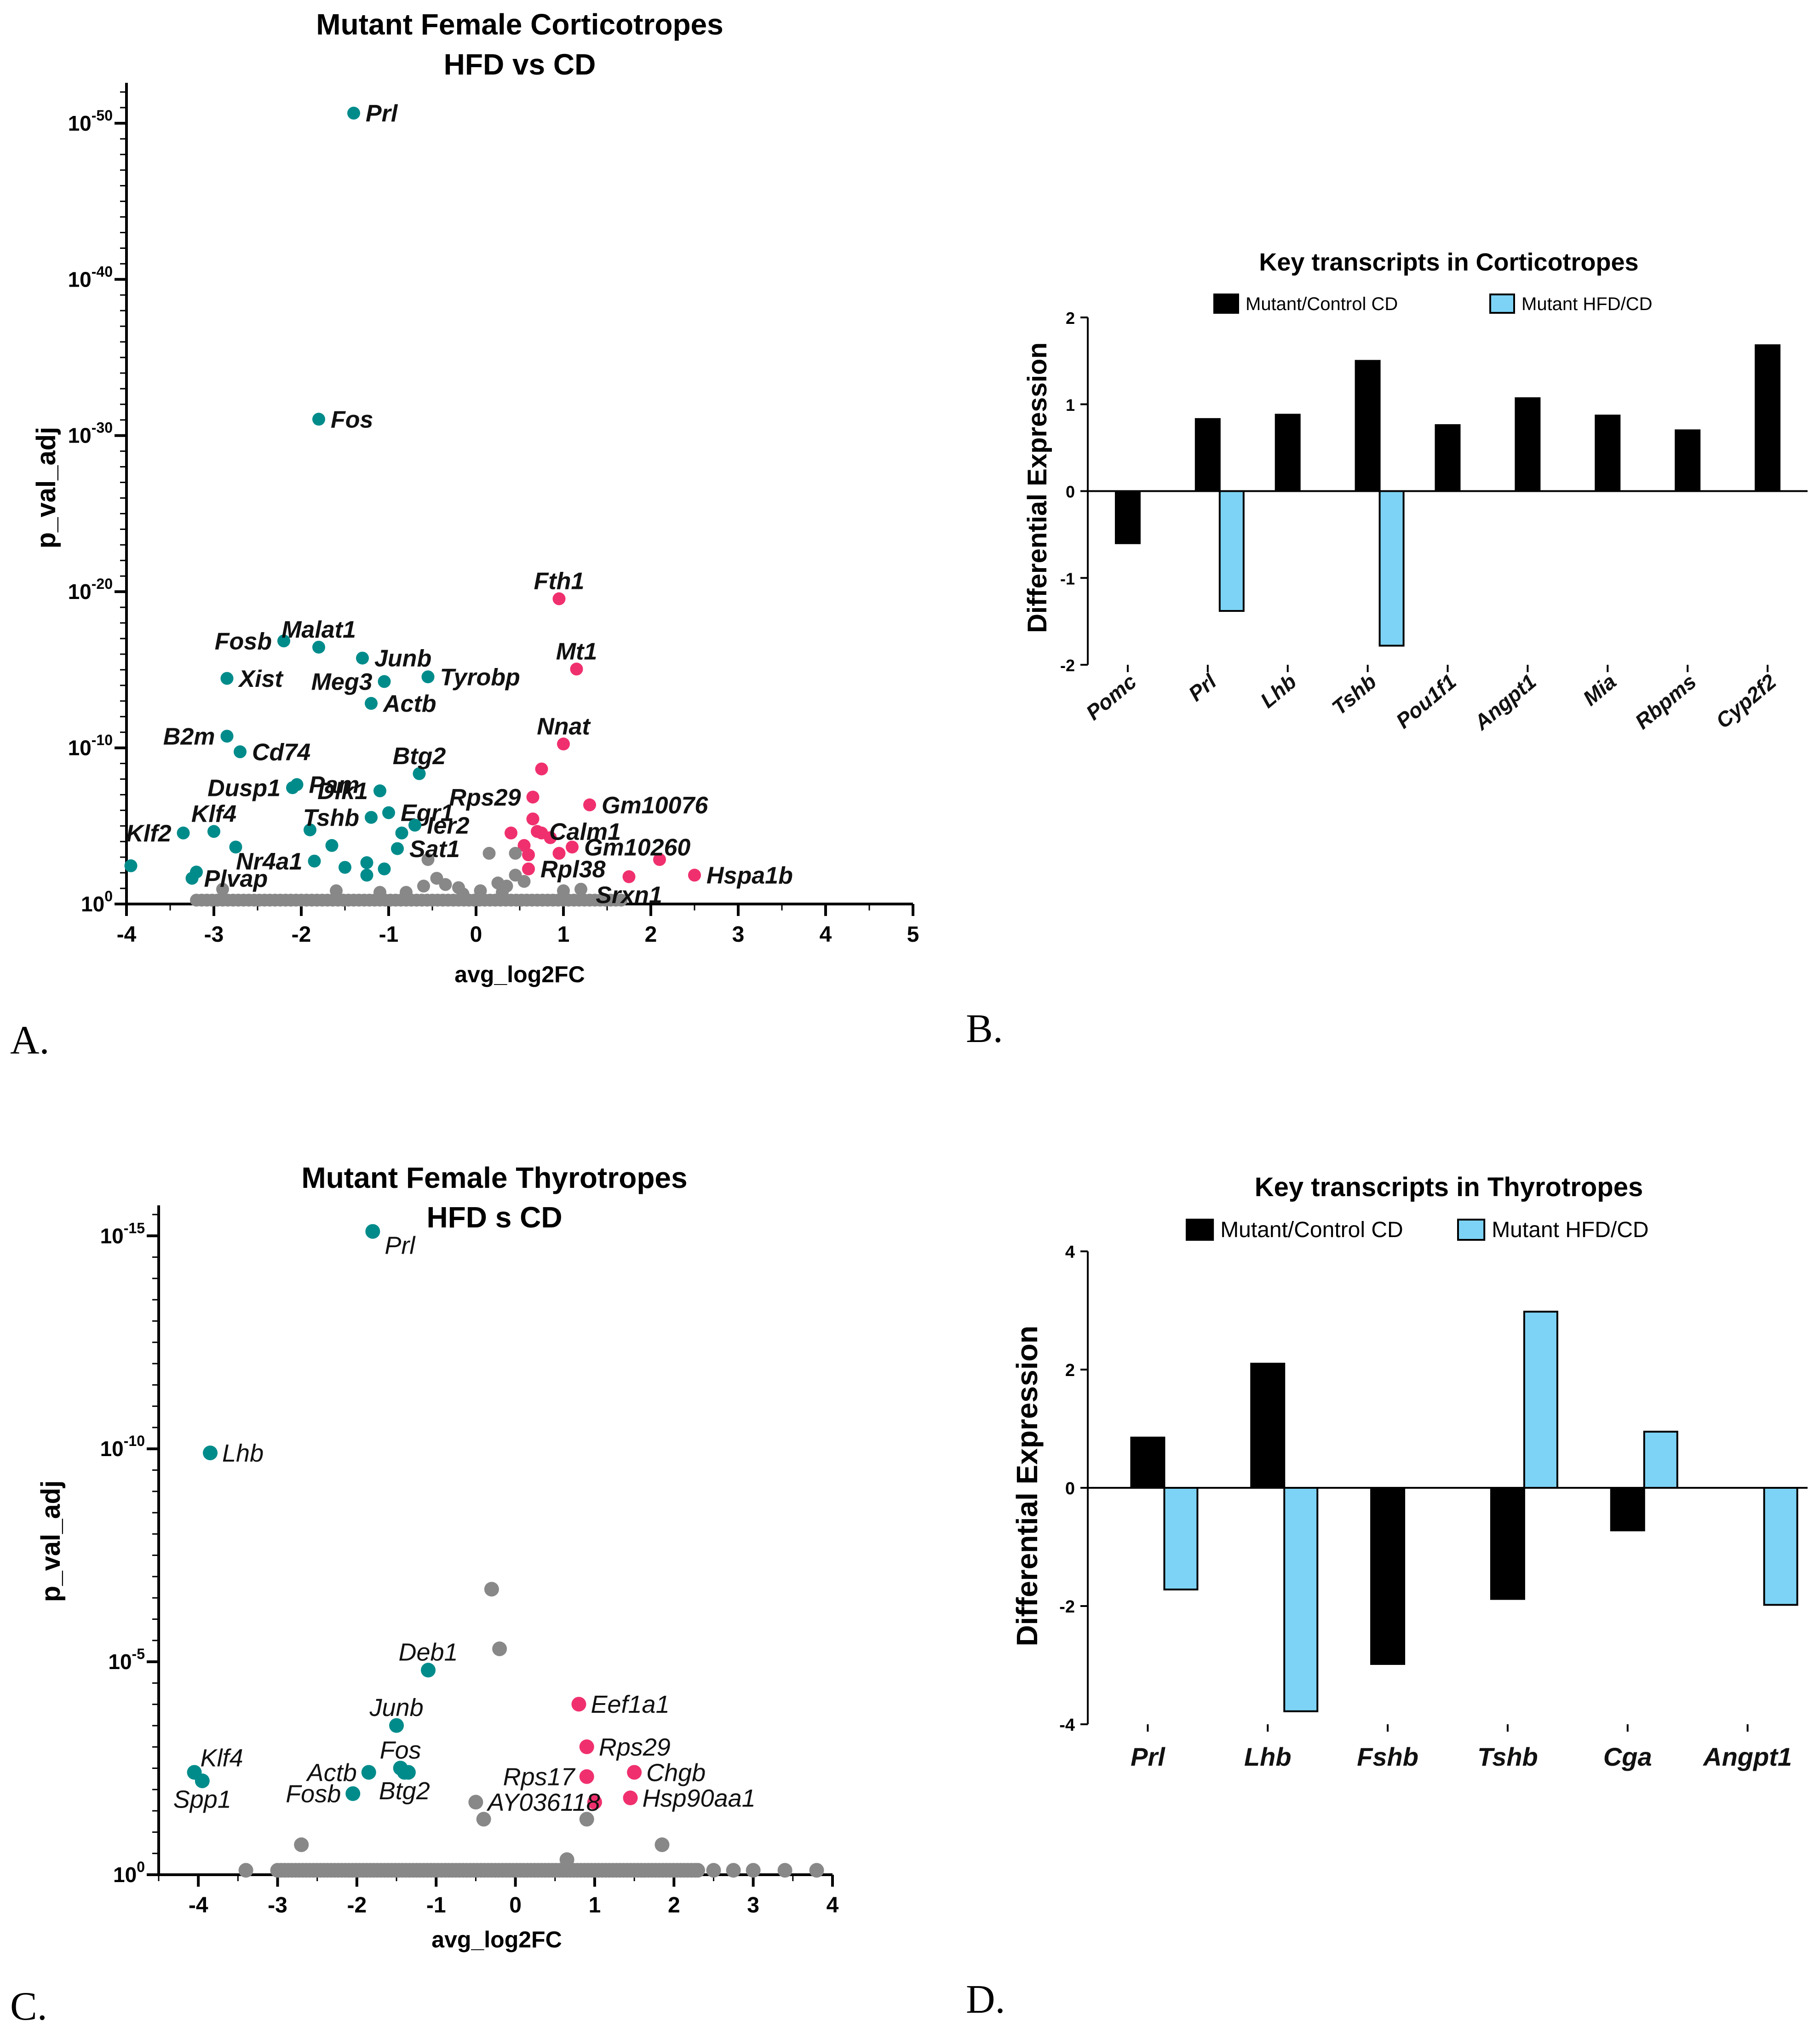  What do you see at coordinates (388, 813) in the screenshot?
I see `panel-a-point-egr1` at bounding box center [388, 813].